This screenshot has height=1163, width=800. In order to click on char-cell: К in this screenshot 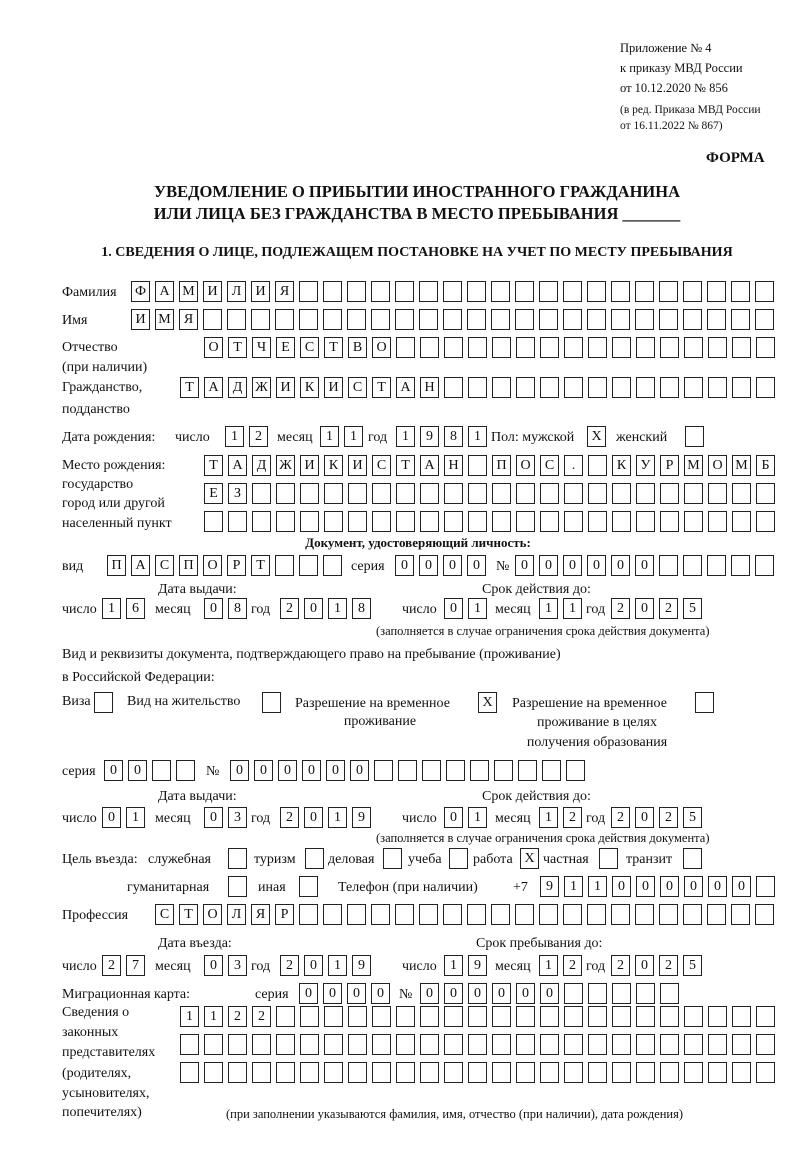, I will do `click(309, 387)`.